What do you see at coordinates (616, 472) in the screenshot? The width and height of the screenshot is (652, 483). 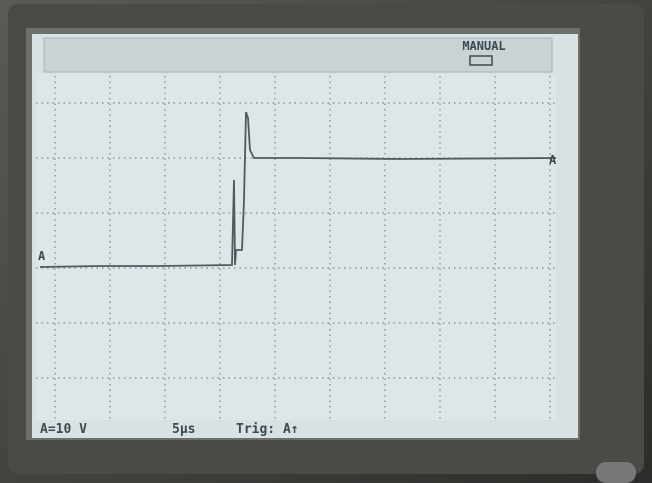 I see `knob` at bounding box center [616, 472].